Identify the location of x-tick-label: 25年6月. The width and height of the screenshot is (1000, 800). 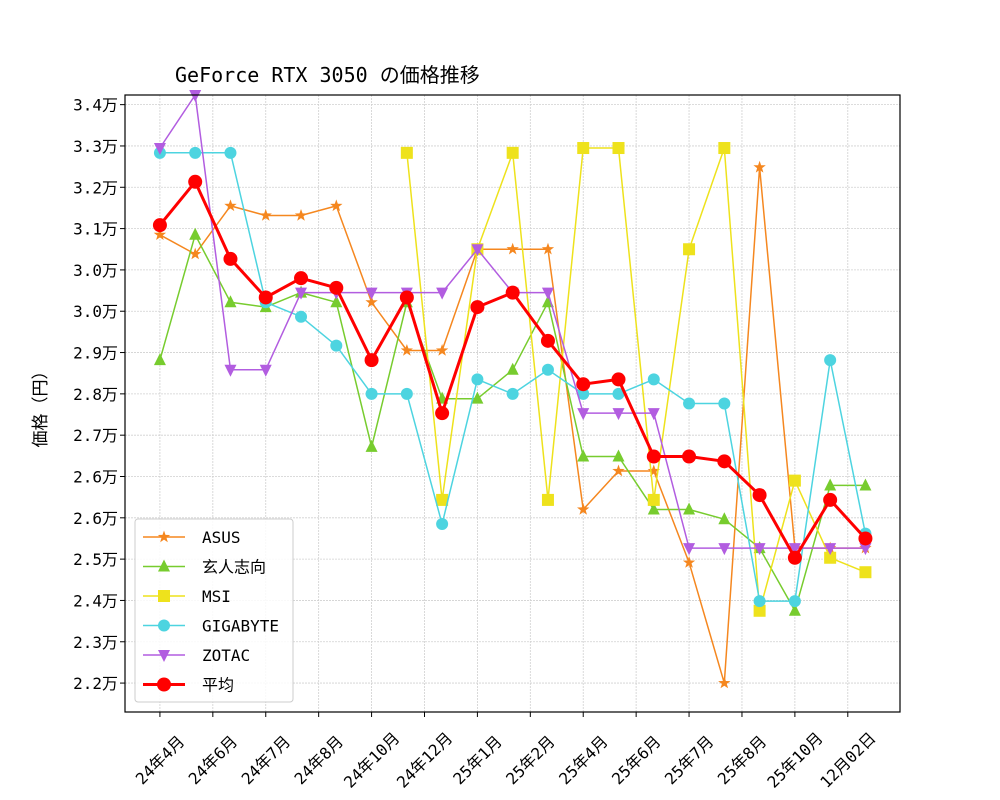
(636, 760).